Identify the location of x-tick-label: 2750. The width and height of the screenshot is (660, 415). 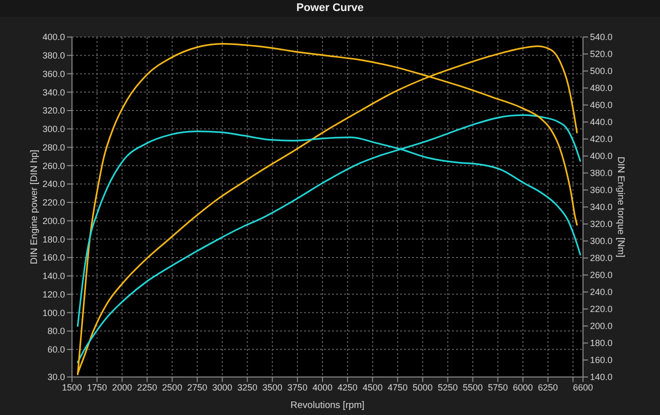
(197, 387).